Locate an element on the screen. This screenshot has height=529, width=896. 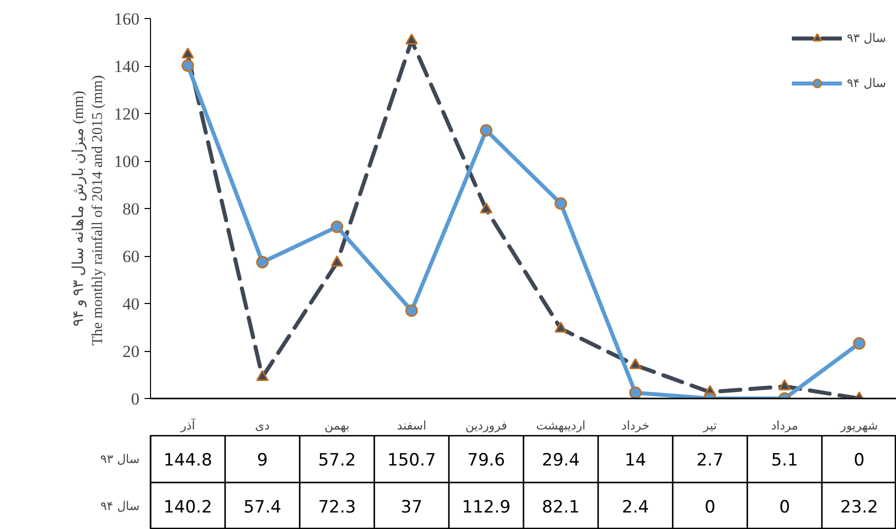
data-label: 79.6 is located at coordinates (486, 460).